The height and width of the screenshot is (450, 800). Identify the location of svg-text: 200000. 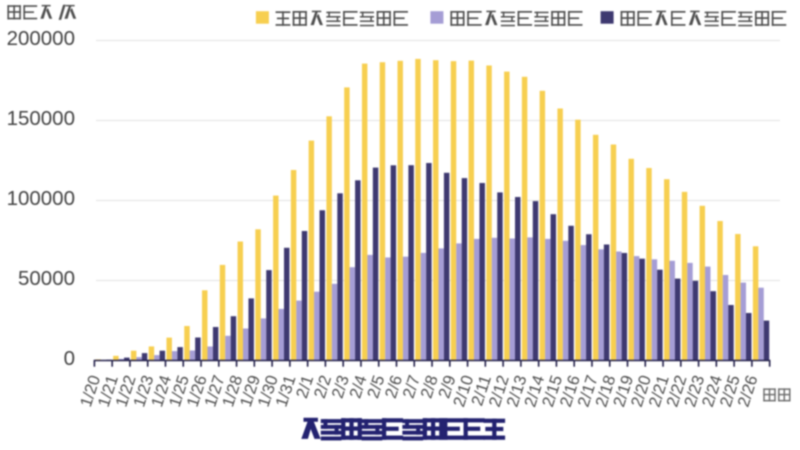
(41, 38).